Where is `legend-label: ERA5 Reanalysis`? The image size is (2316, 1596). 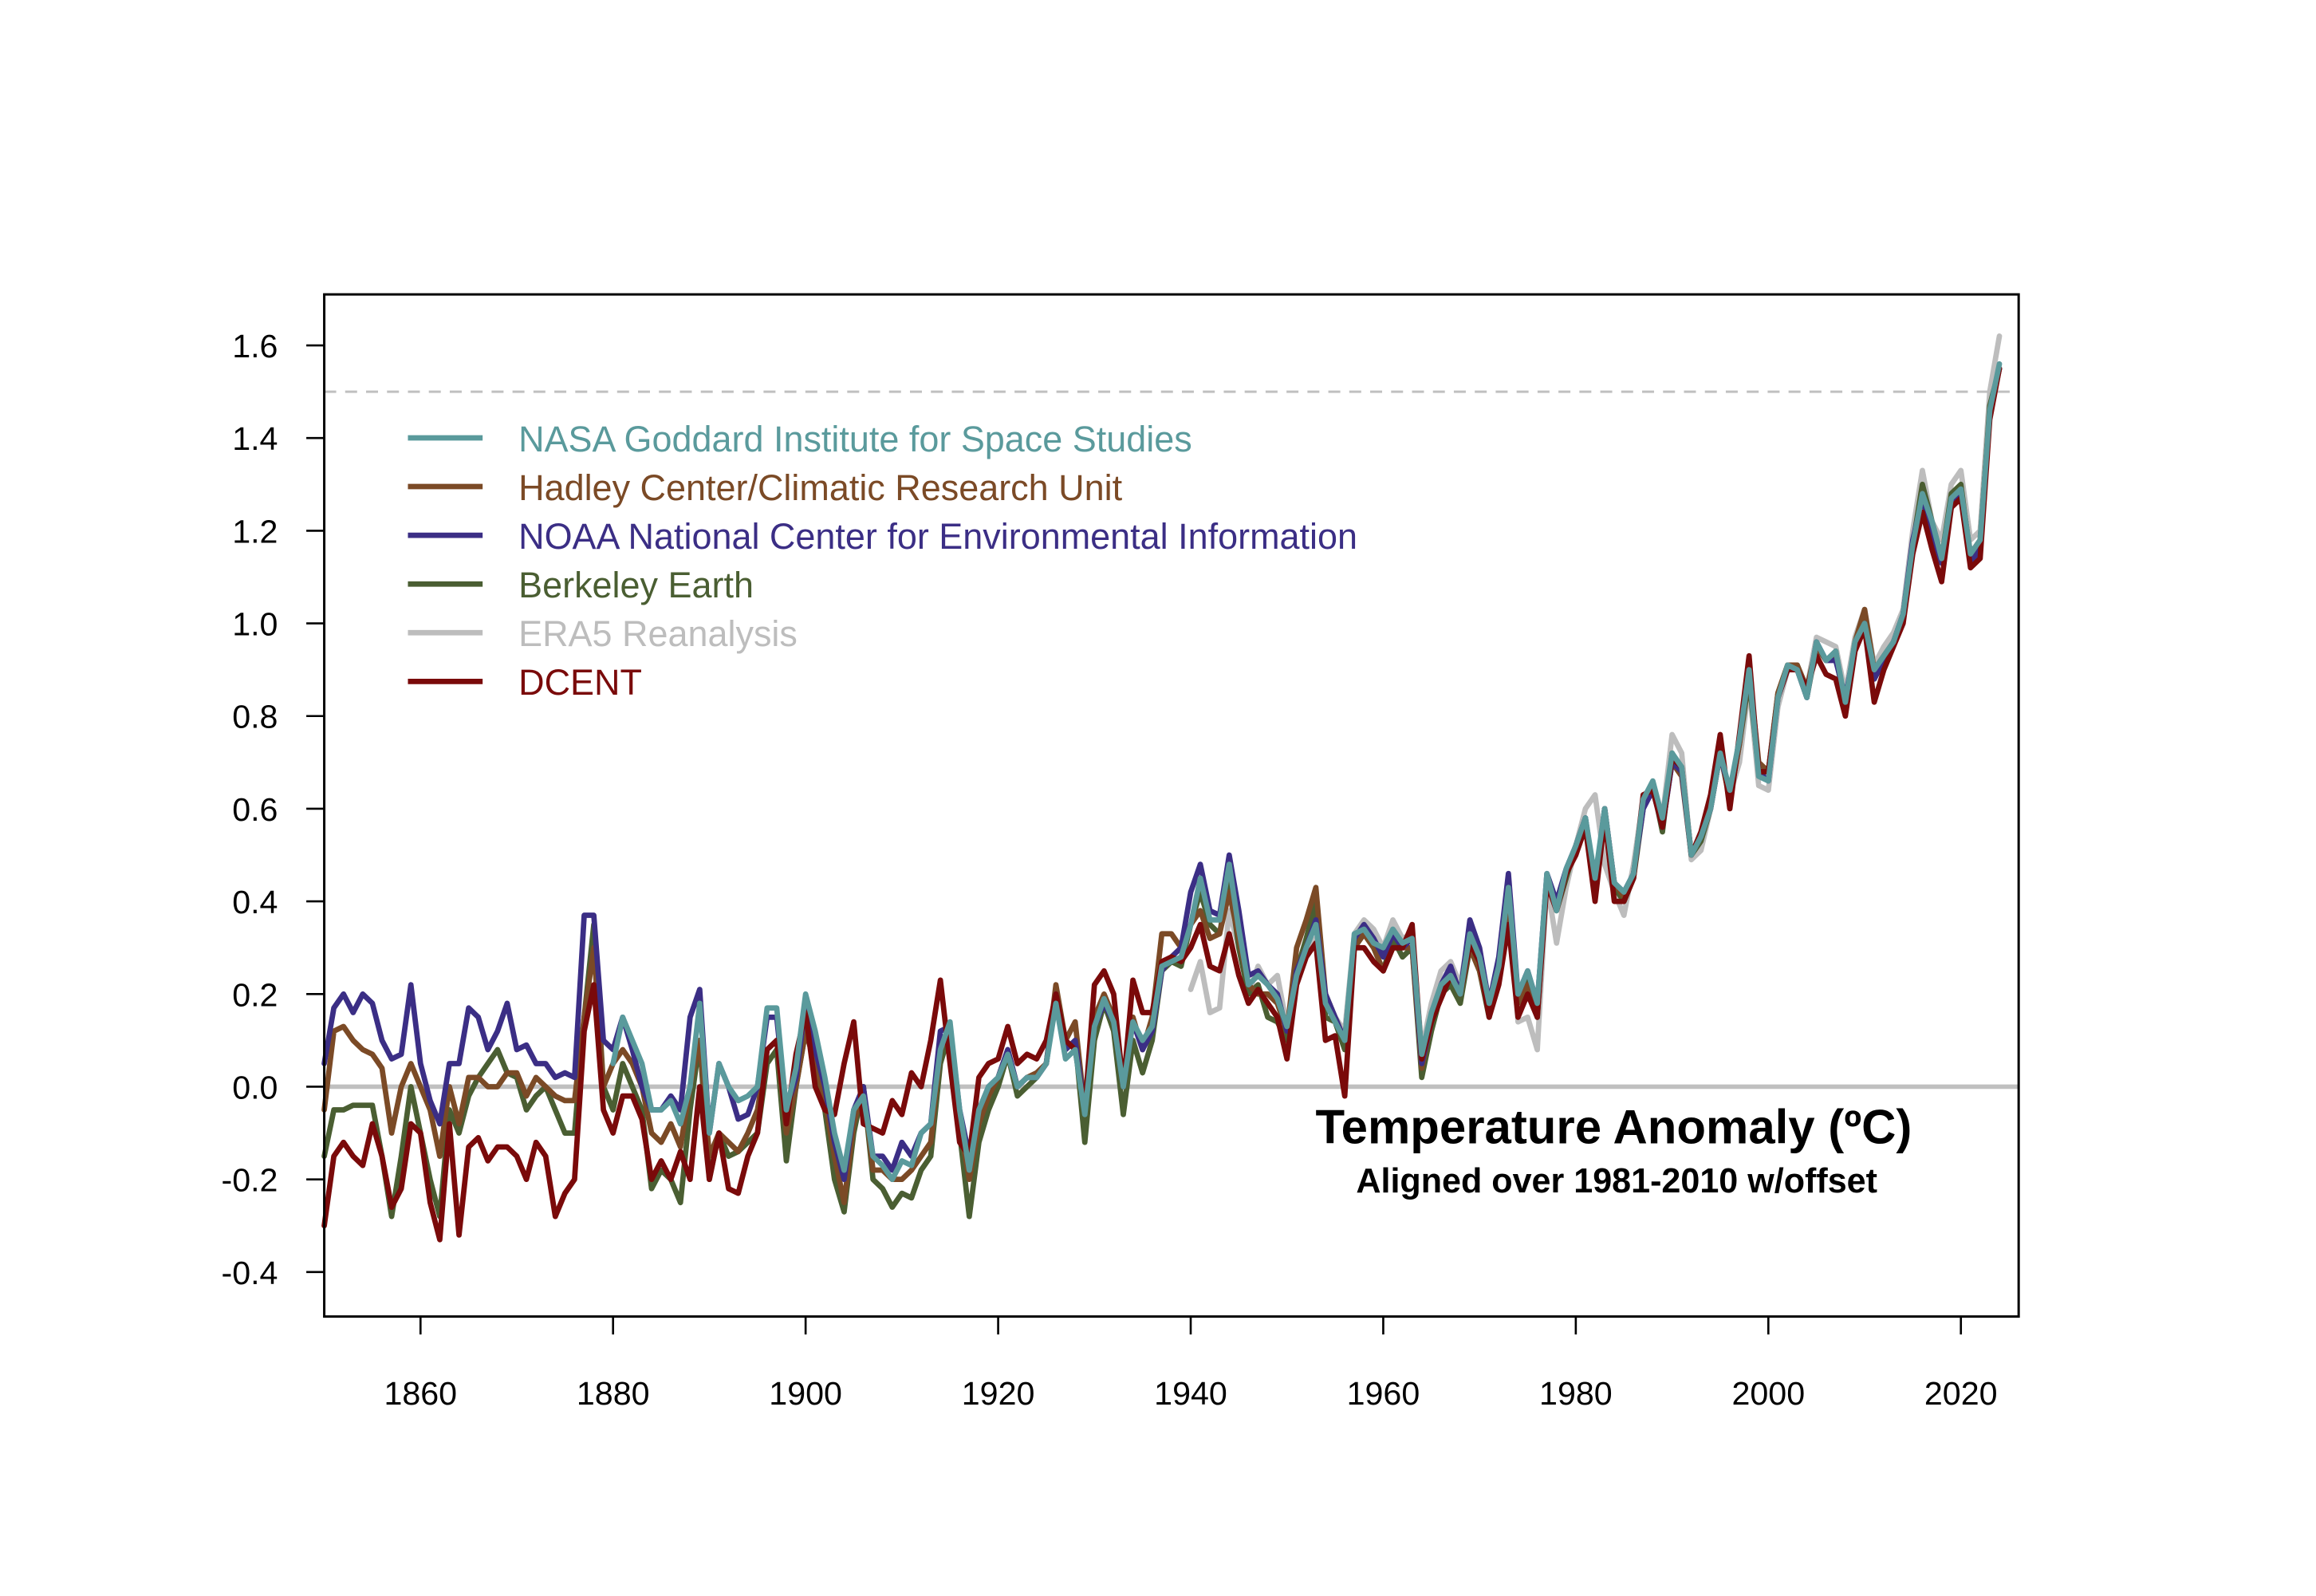 legend-label: ERA5 Reanalysis is located at coordinates (658, 633).